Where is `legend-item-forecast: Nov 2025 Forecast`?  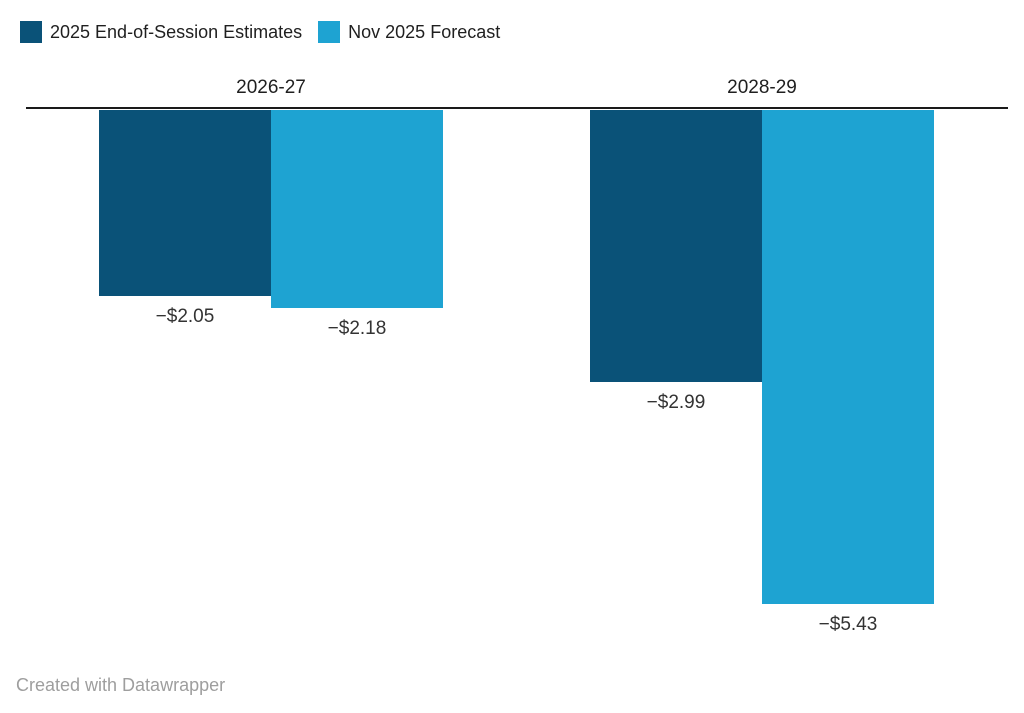 legend-item-forecast: Nov 2025 Forecast is located at coordinates (409, 32).